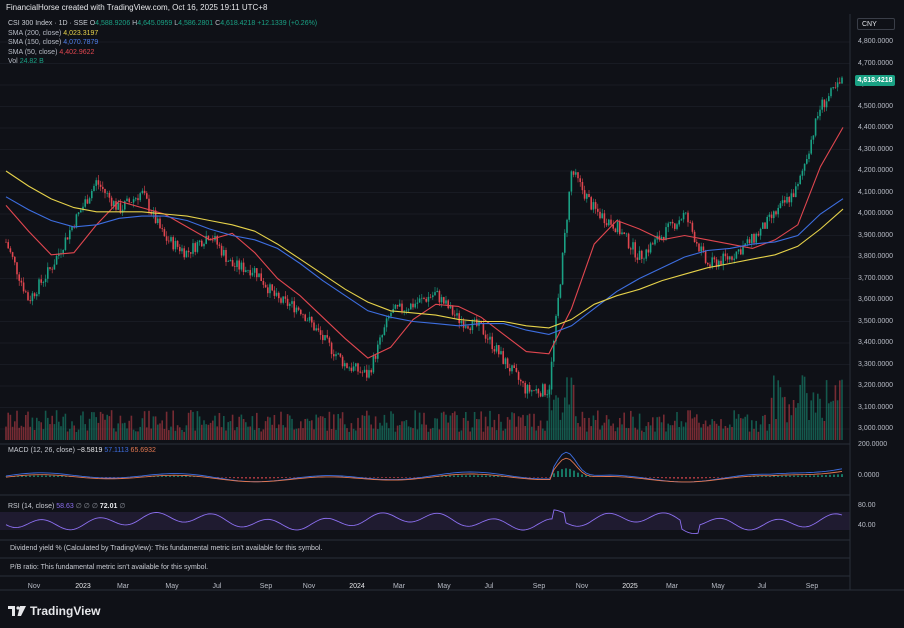  Describe the element at coordinates (67, 506) in the screenshot. I see `rsi-legend: RSI (14, close) 58.63 ∅ ∅ ∅ 72.01 ∅` at that location.